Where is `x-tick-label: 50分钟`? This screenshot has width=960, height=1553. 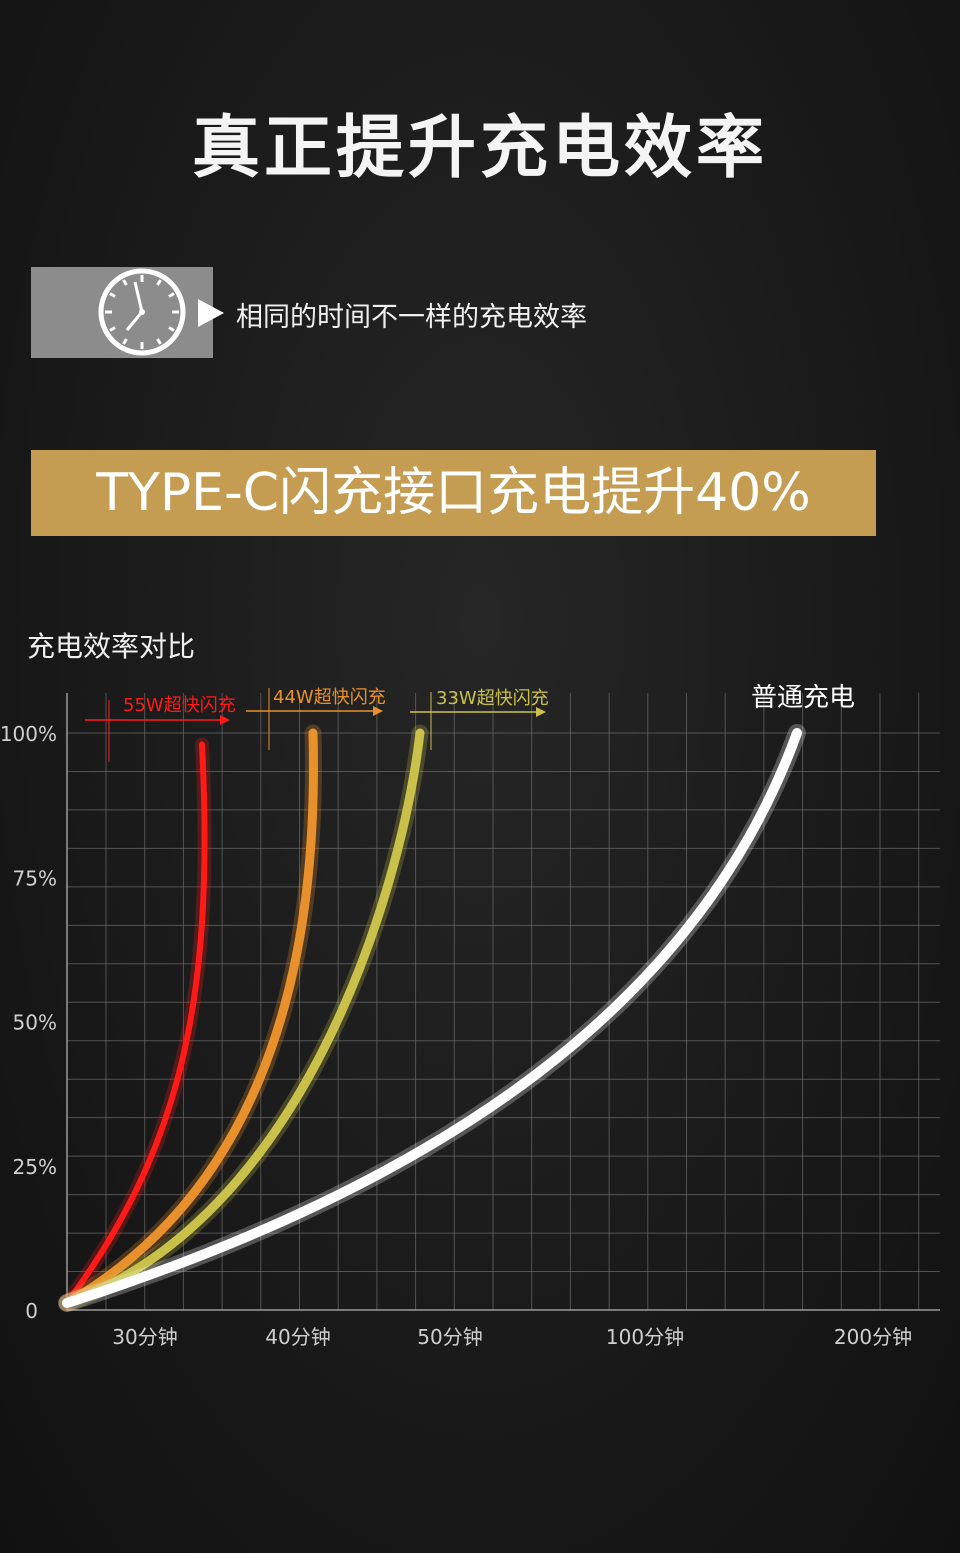
x-tick-label: 50分钟 is located at coordinates (449, 1337).